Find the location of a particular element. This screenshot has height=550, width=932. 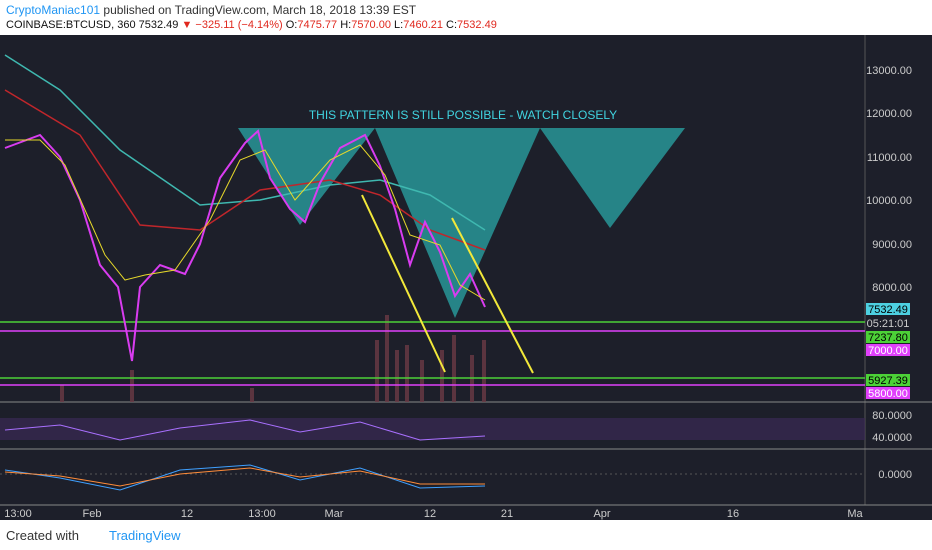

brand: TradingView is located at coordinates (144, 535).